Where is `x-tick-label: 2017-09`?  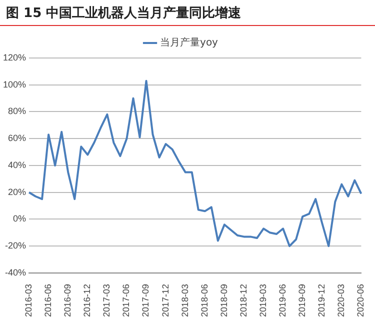
x-tick-label: 2017-09 is located at coordinates (145, 300).